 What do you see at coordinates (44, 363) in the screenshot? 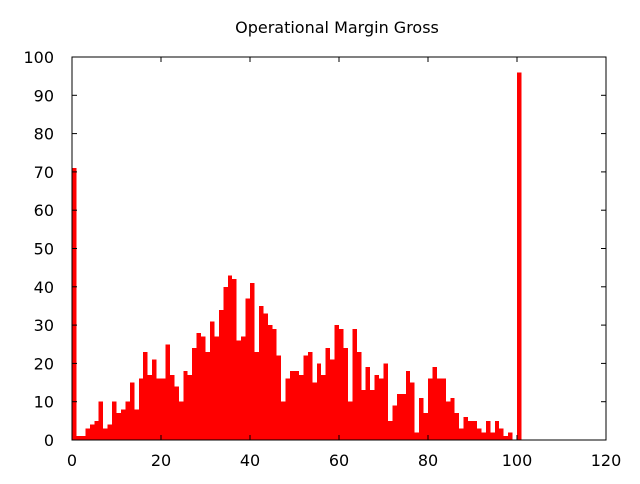
I see `y-tick-label: 20` at bounding box center [44, 363].